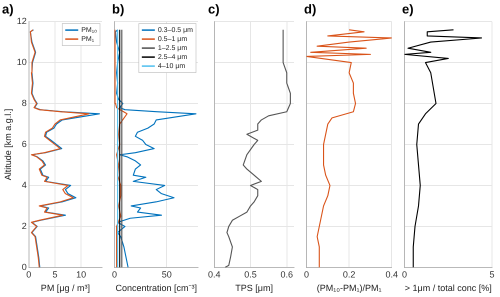  Describe the element at coordinates (254, 288) in the screenshot. I see `x-axis-title: TPS [μm]` at that location.